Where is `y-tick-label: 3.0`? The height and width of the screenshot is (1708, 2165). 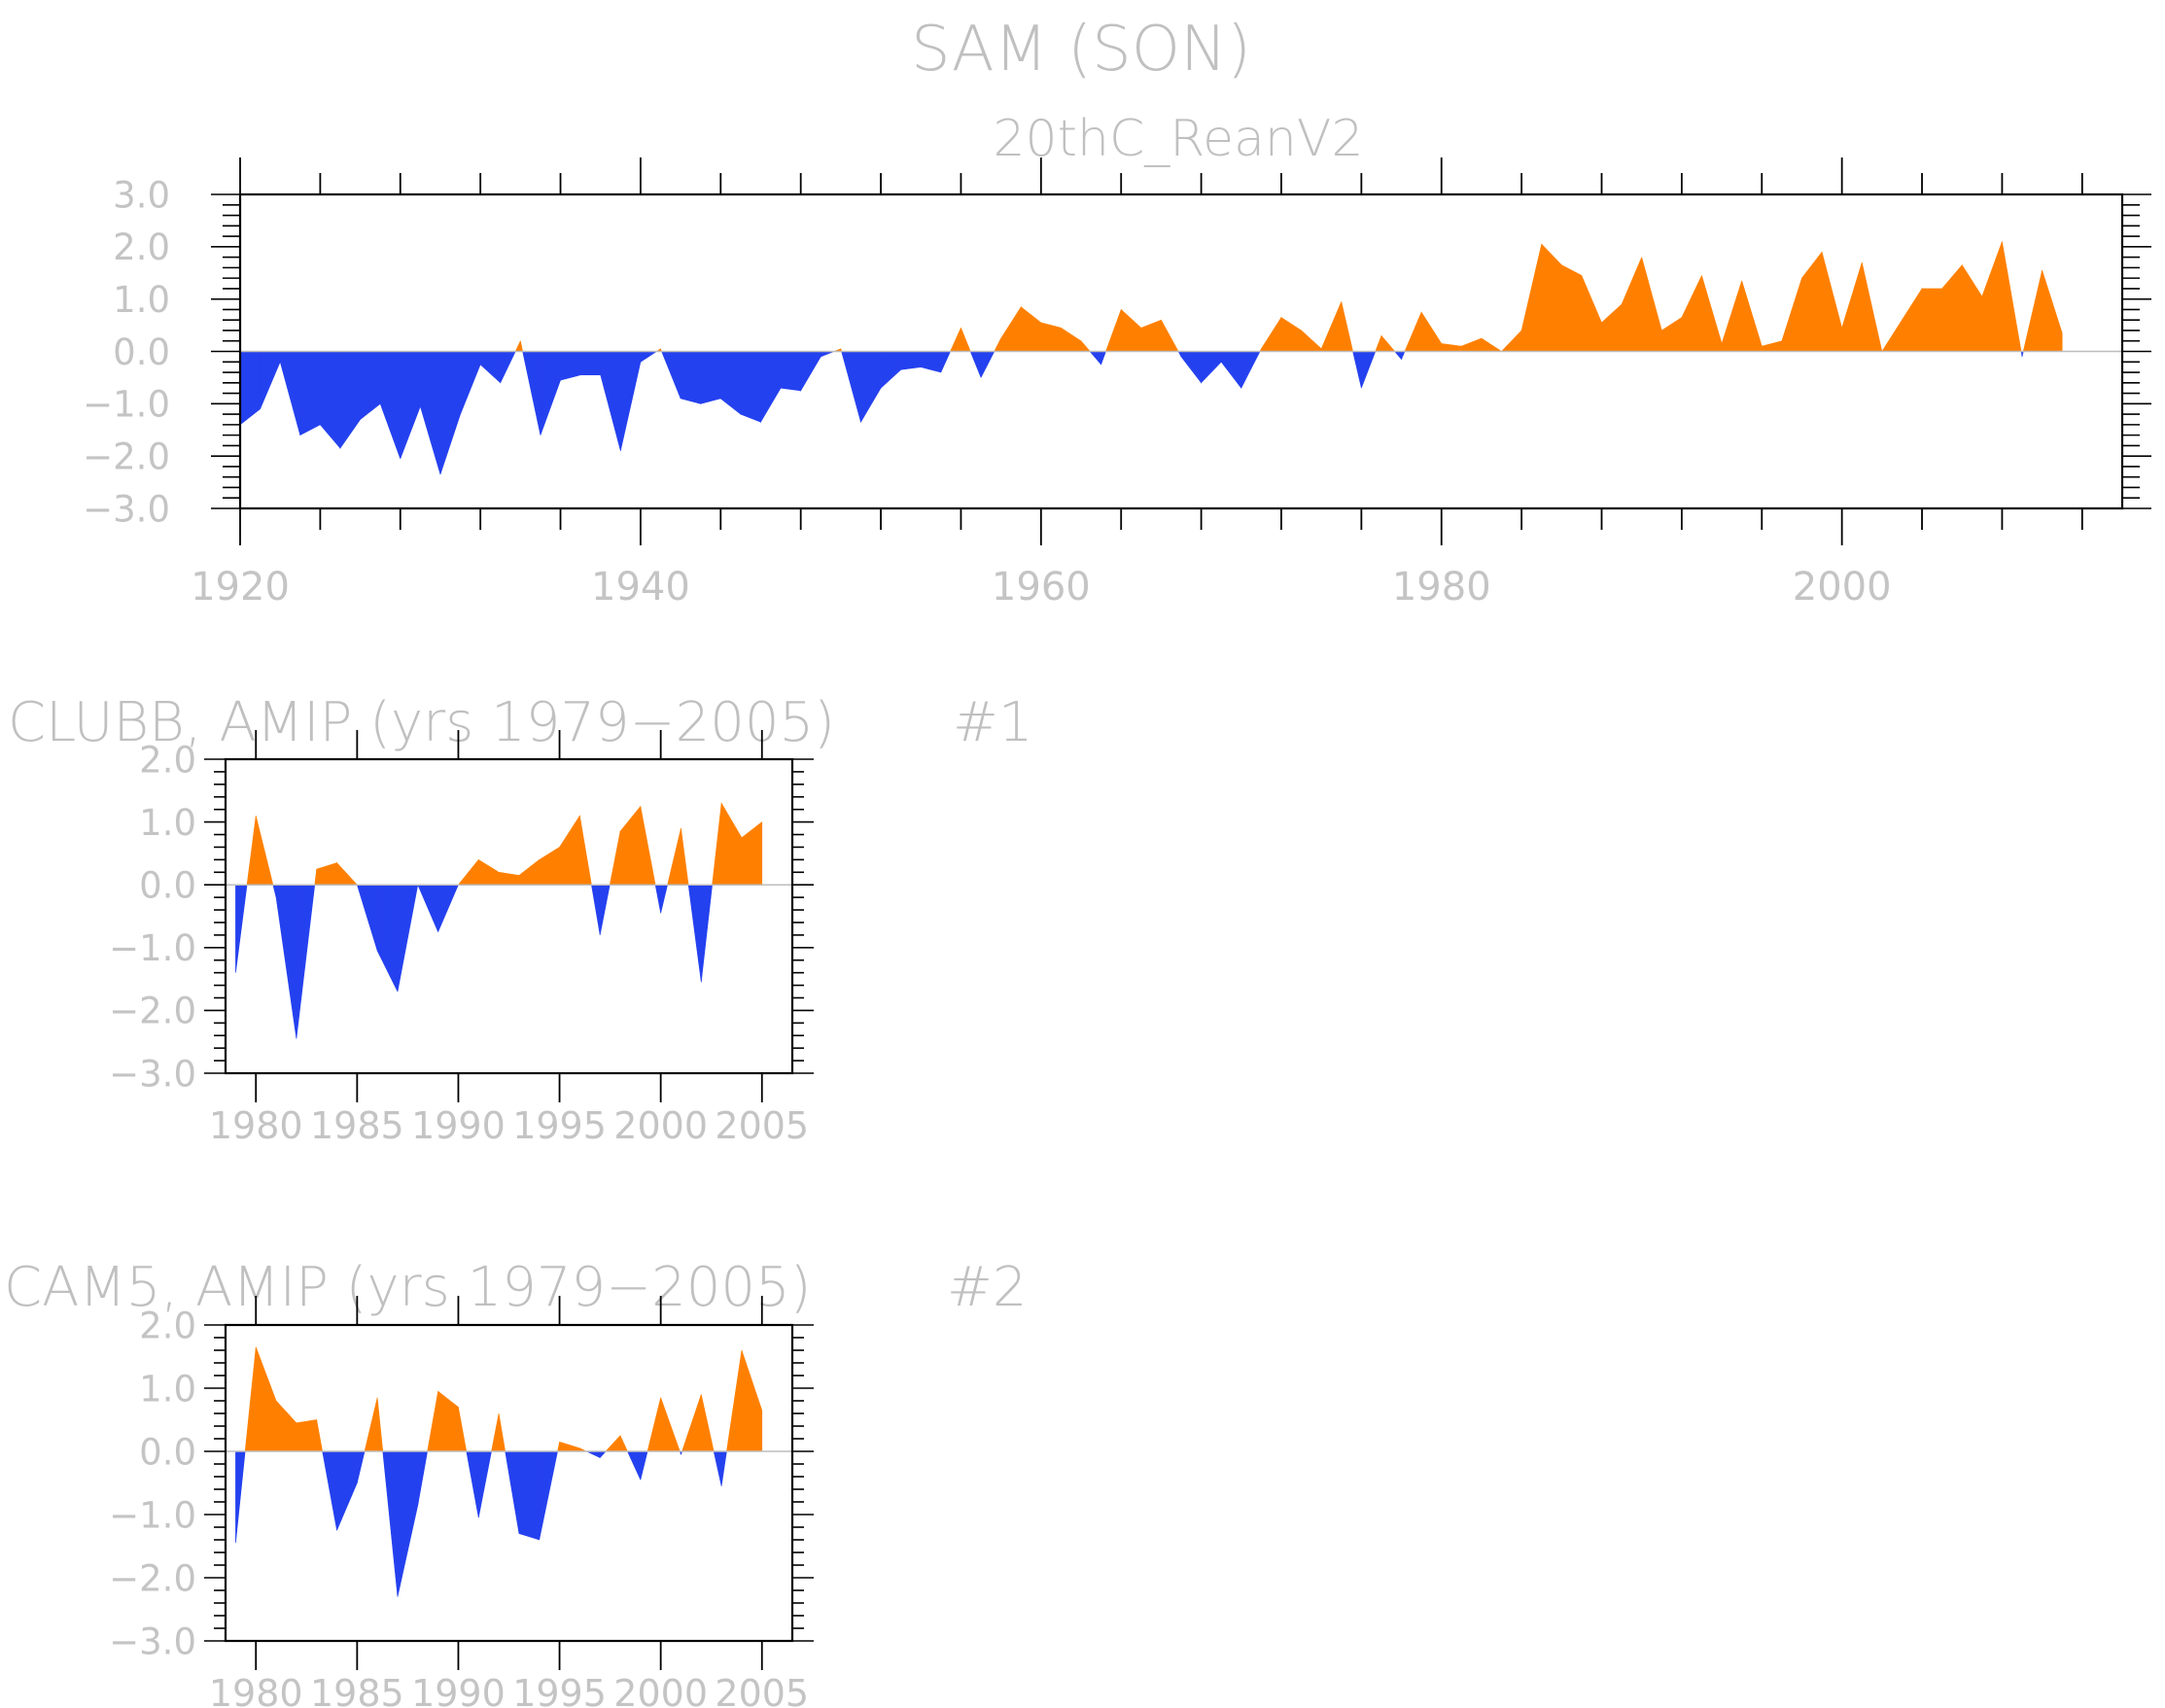 y-tick-label: 3.0 is located at coordinates (141, 195).